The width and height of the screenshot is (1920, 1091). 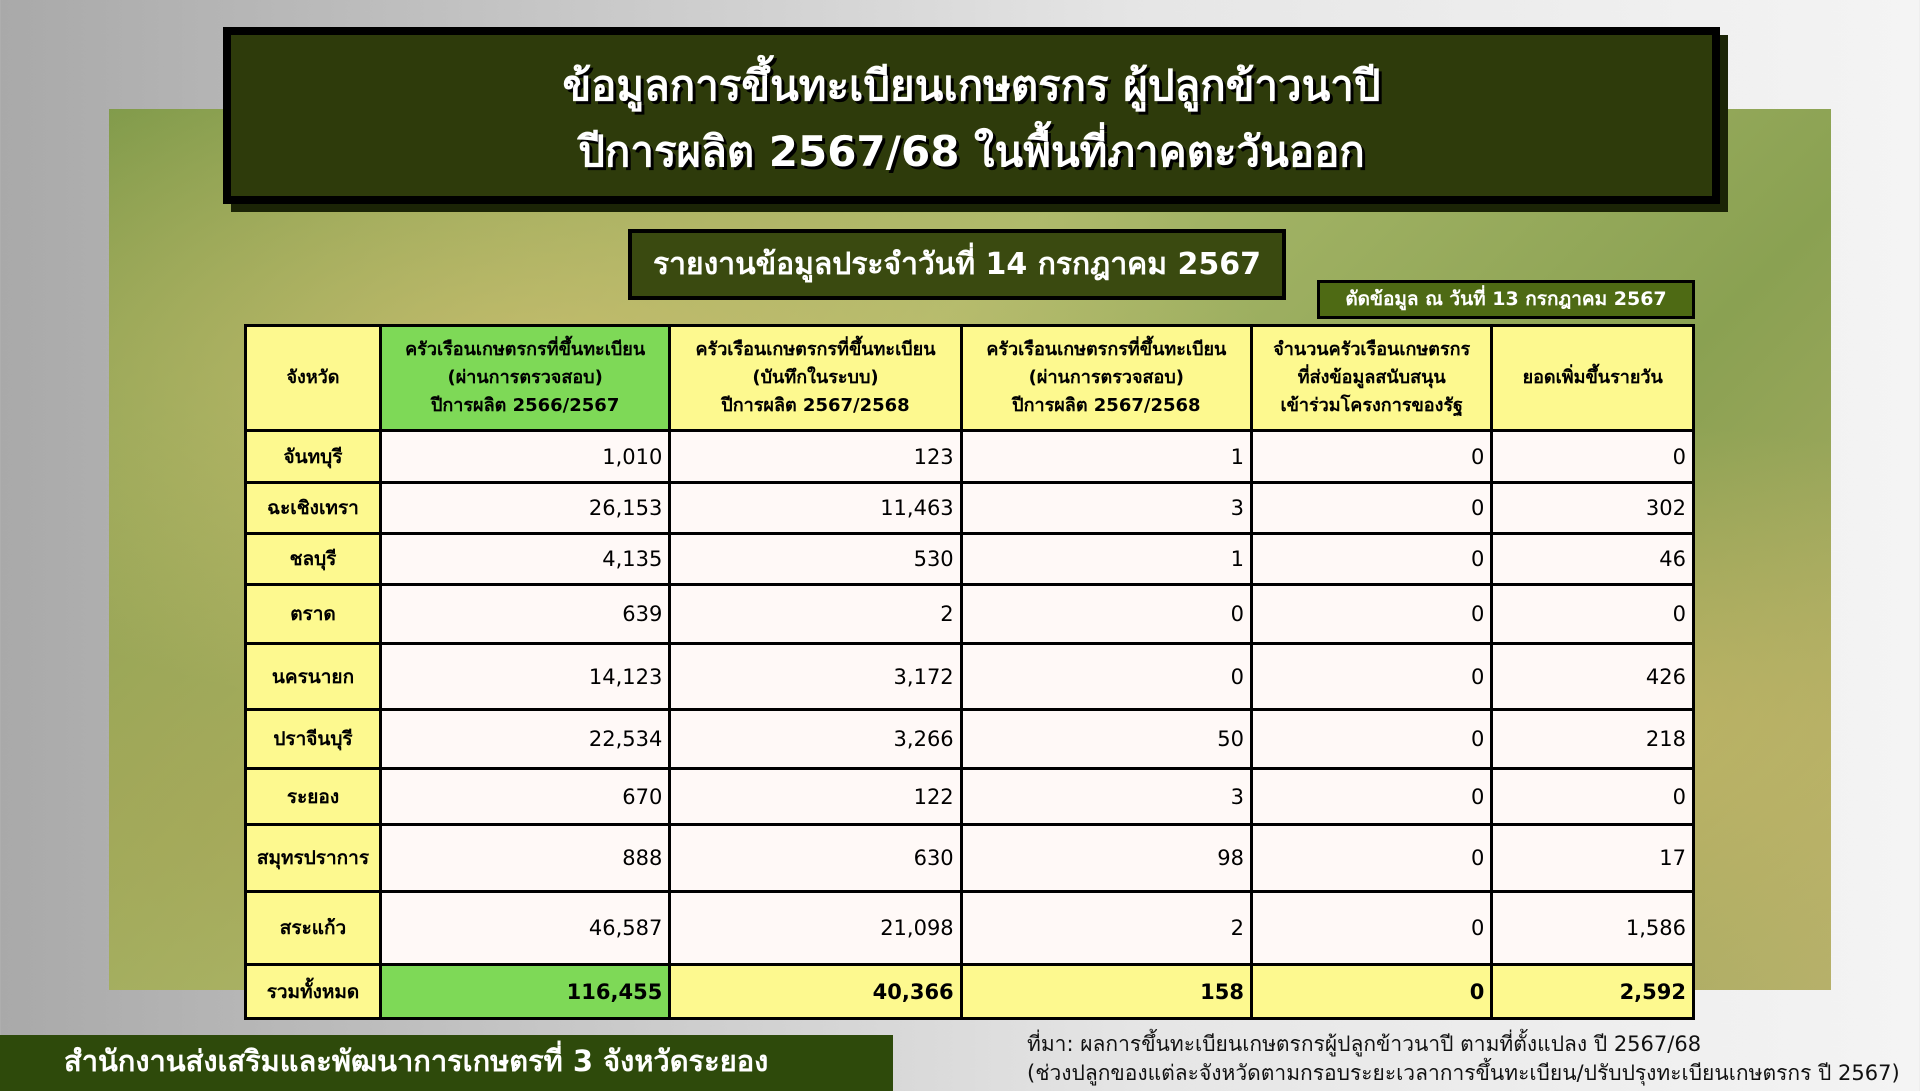 I want to click on column-header: จังหวัด, so click(x=313, y=378).